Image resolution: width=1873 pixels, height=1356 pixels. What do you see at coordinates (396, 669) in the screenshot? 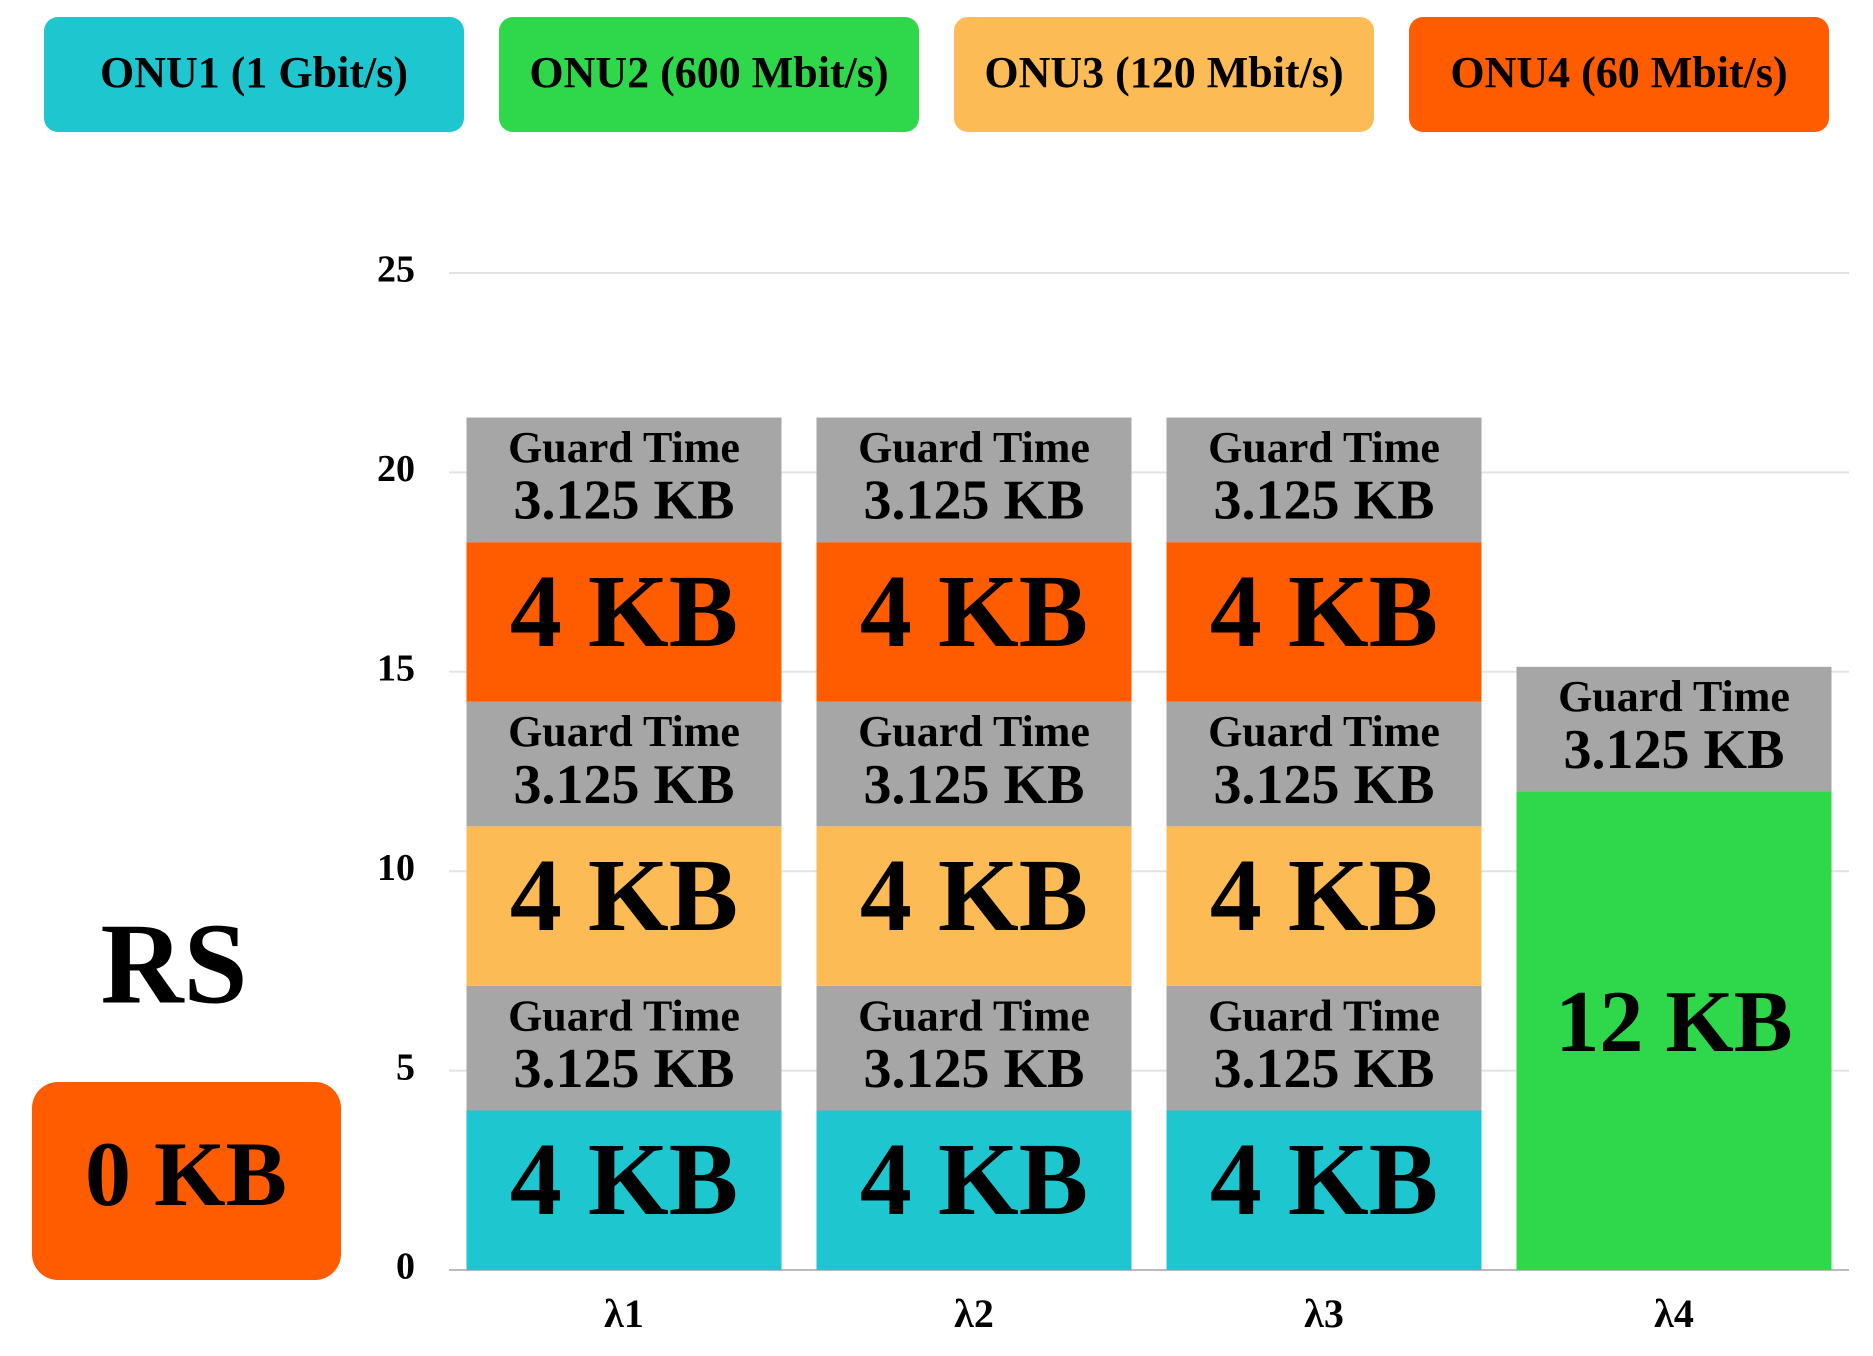
I see `y-tick-label: 15` at bounding box center [396, 669].